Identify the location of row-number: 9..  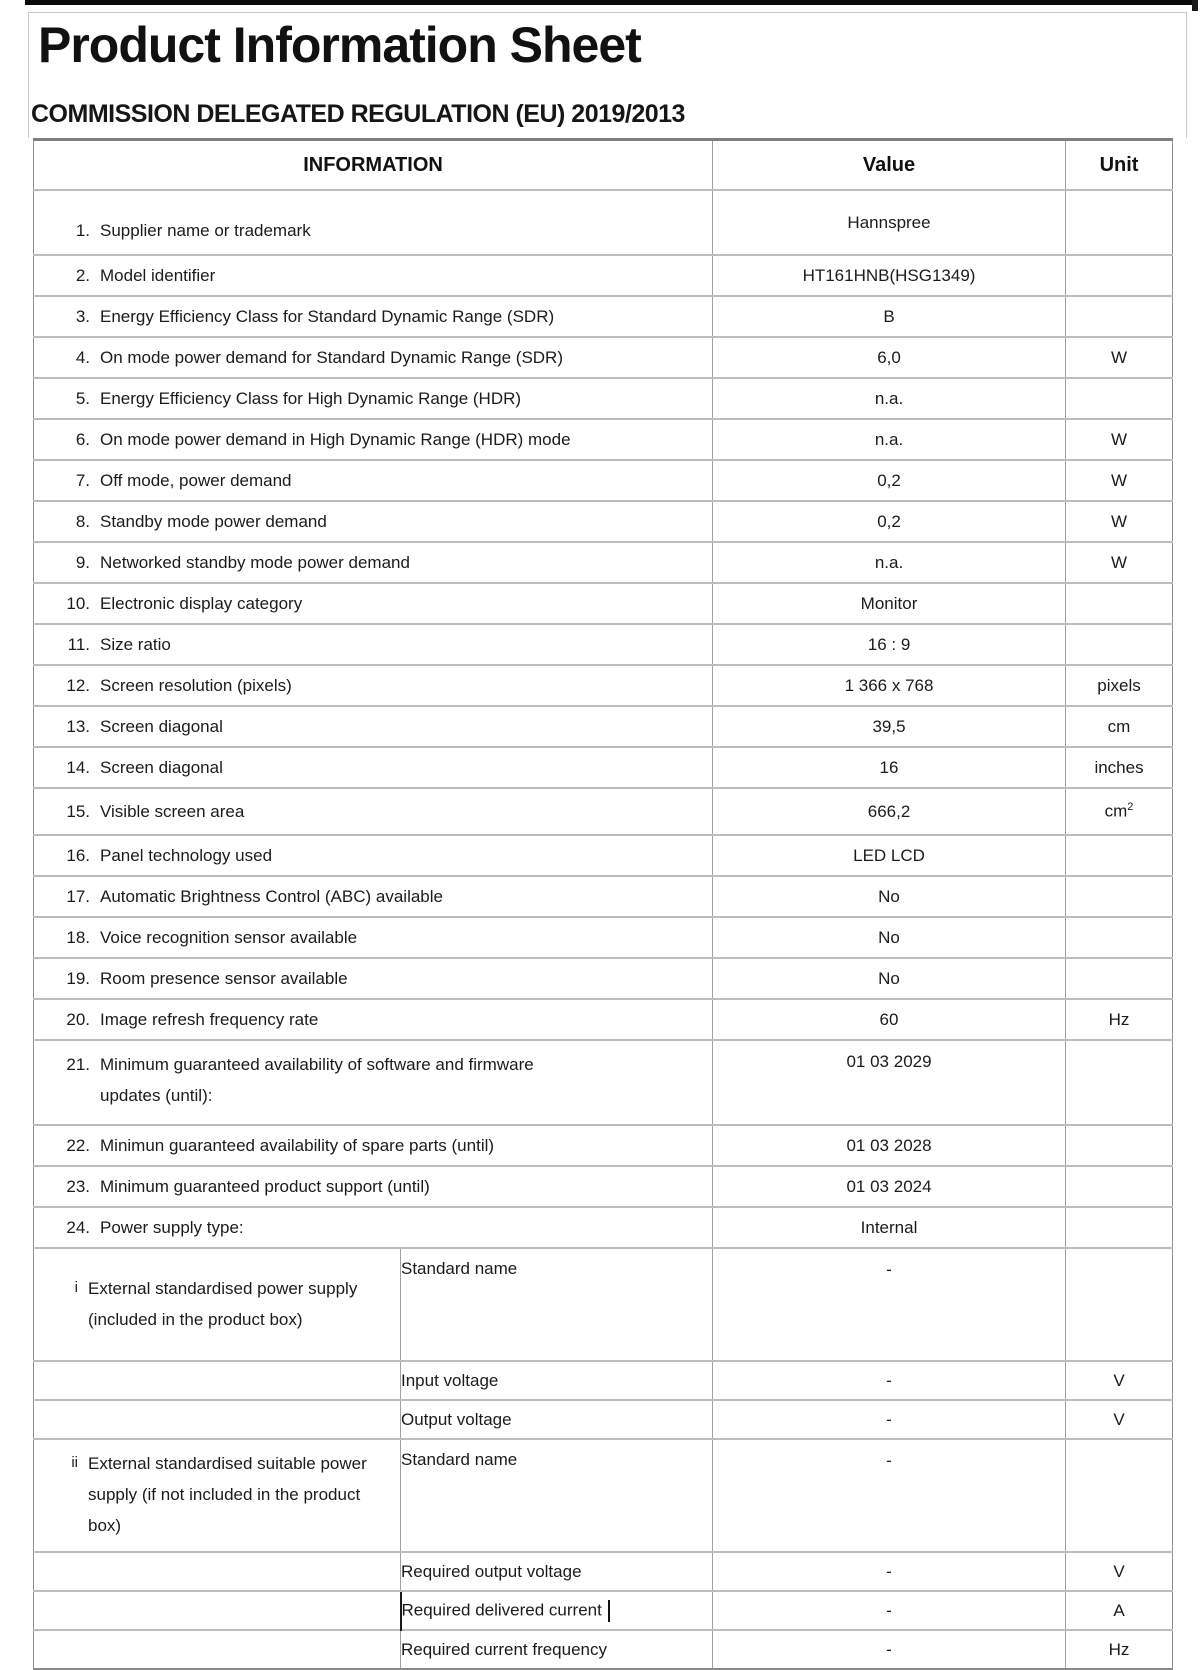
(82, 562).